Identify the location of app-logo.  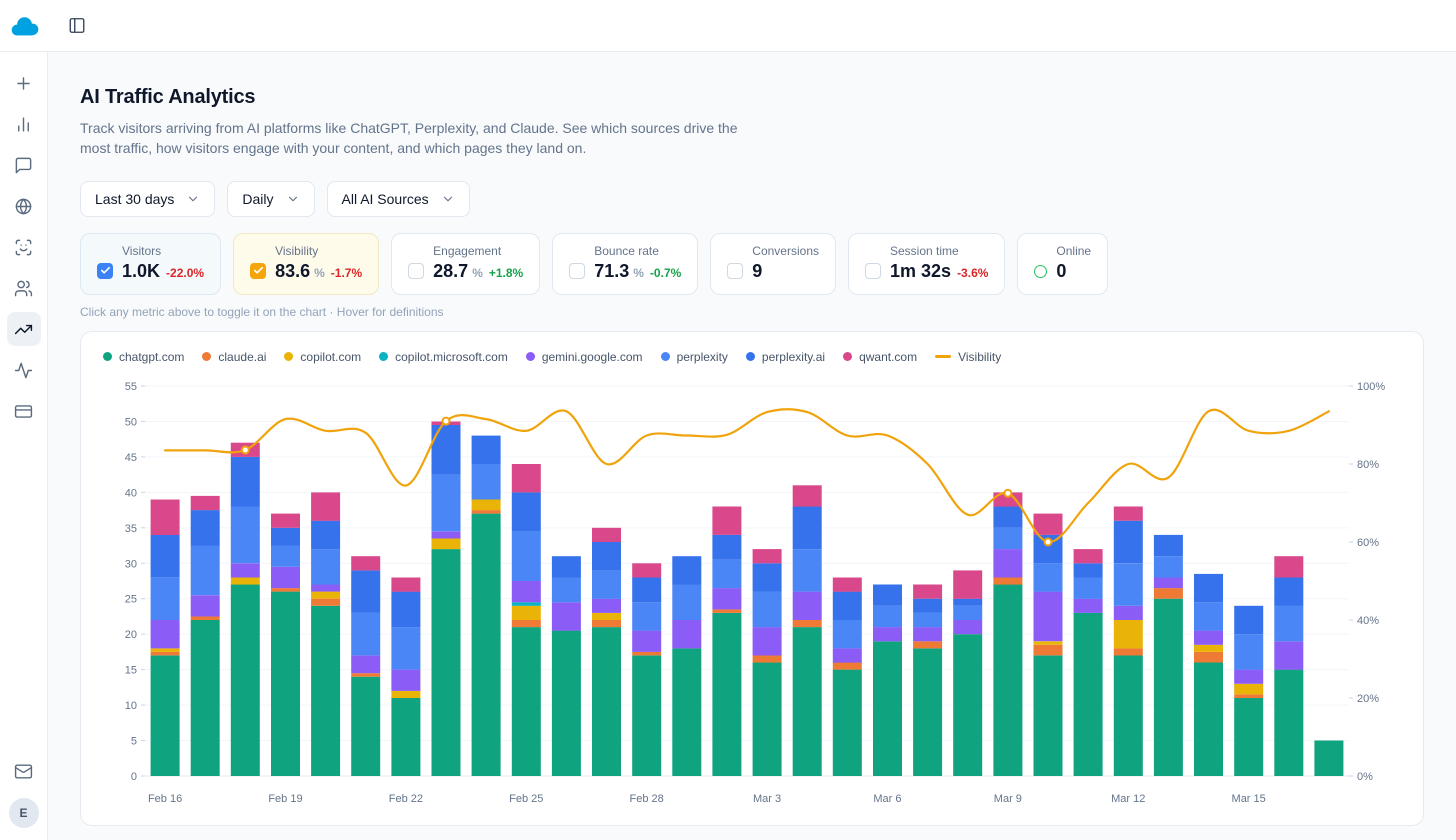
(24, 26).